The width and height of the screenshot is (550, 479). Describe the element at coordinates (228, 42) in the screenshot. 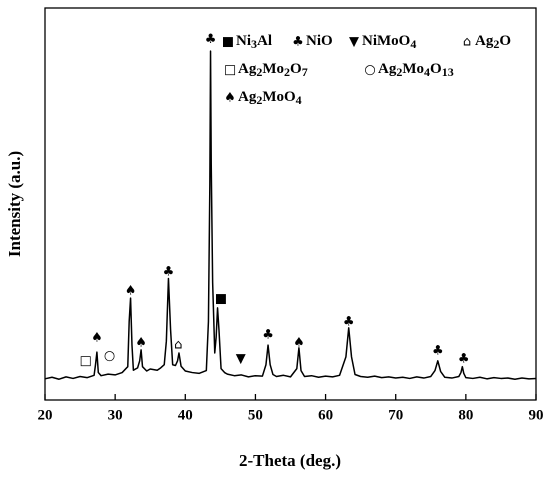

I see `legend-symbol: ■` at that location.